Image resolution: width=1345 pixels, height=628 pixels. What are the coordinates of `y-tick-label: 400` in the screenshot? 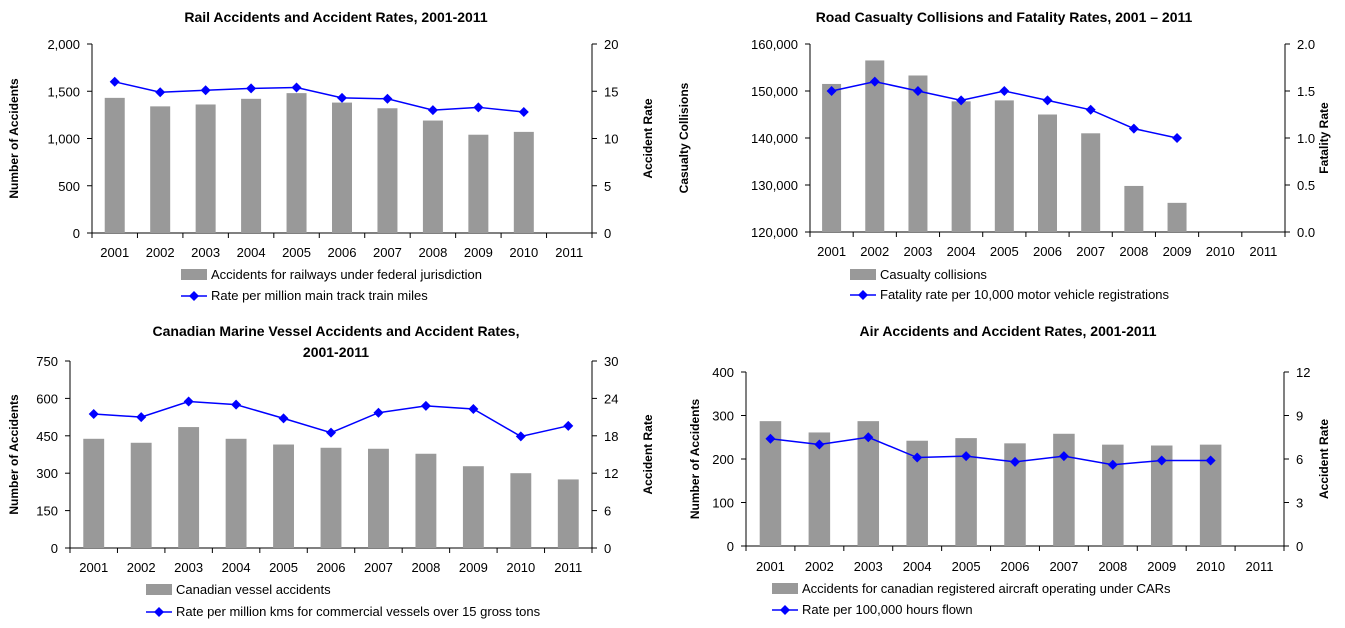 It's located at (723, 372).